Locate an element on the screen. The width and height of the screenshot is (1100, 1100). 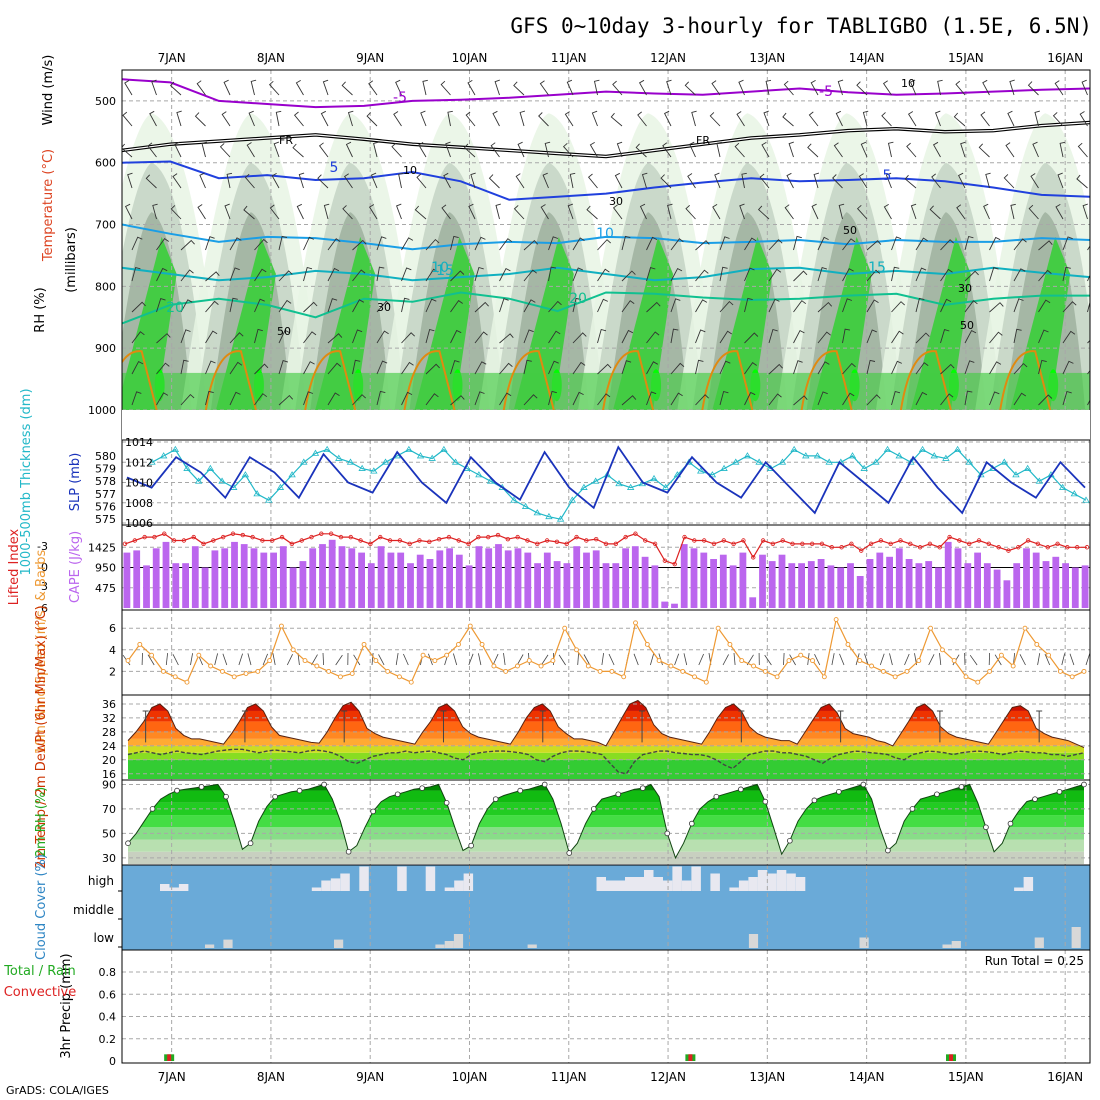
rh-contour-label: 10 is located at coordinates (908, 83).